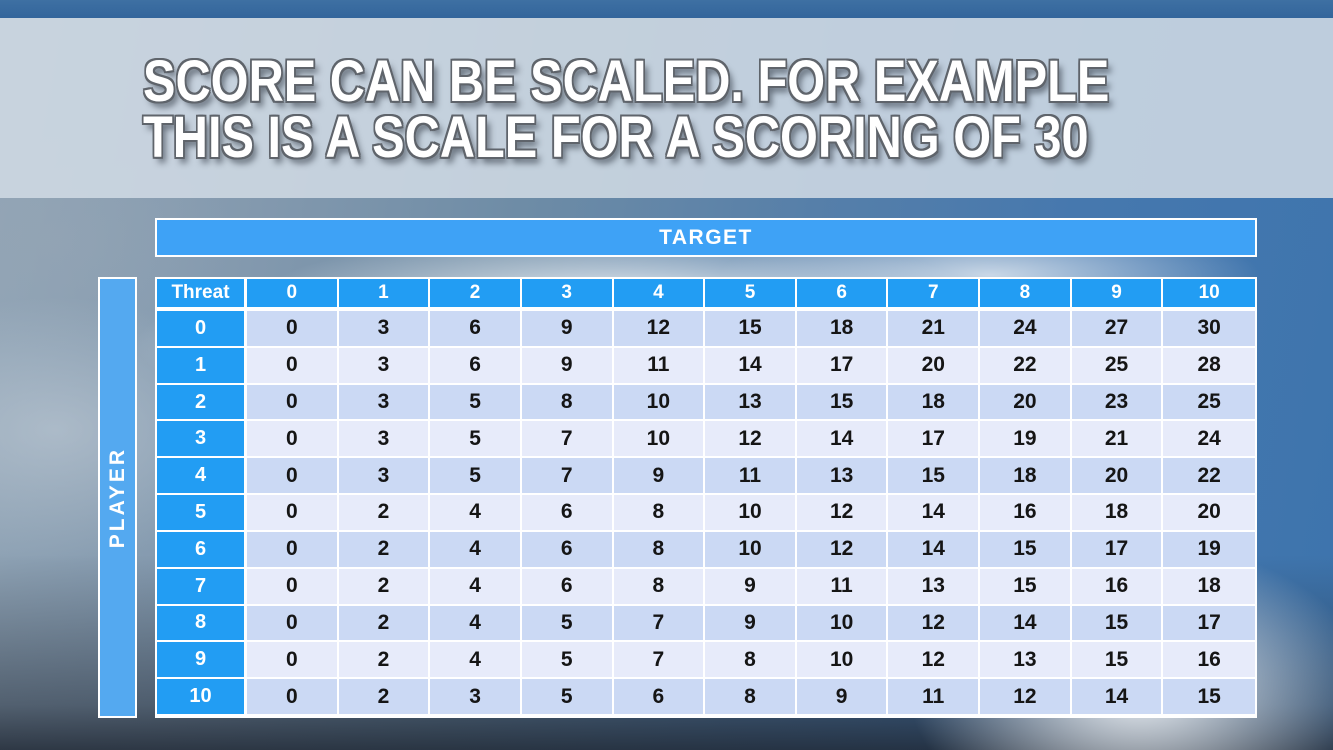  Describe the element at coordinates (567, 661) in the screenshot. I see `score-cell-r9-c3: 5` at that location.